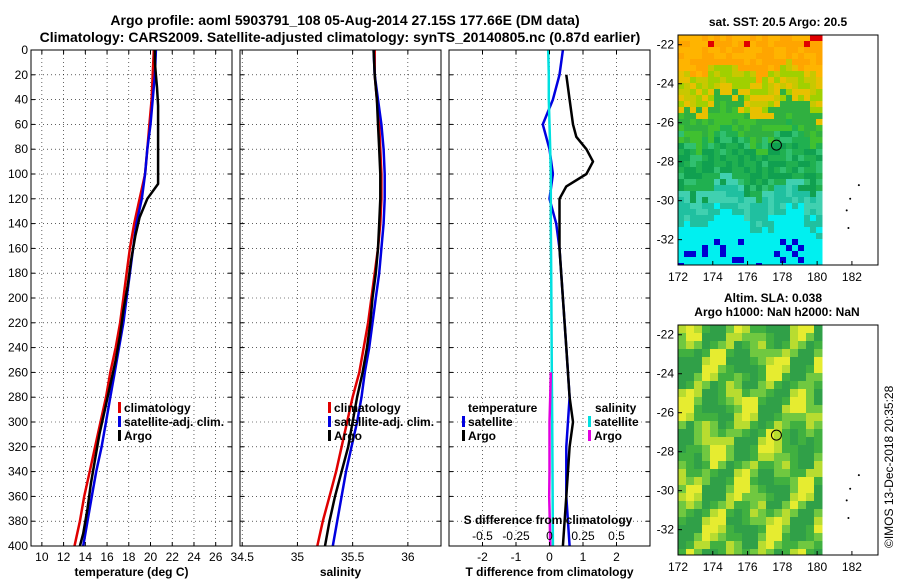 The image size is (900, 580). Describe the element at coordinates (119, 421) in the screenshot. I see `legend-sat-mark` at that location.